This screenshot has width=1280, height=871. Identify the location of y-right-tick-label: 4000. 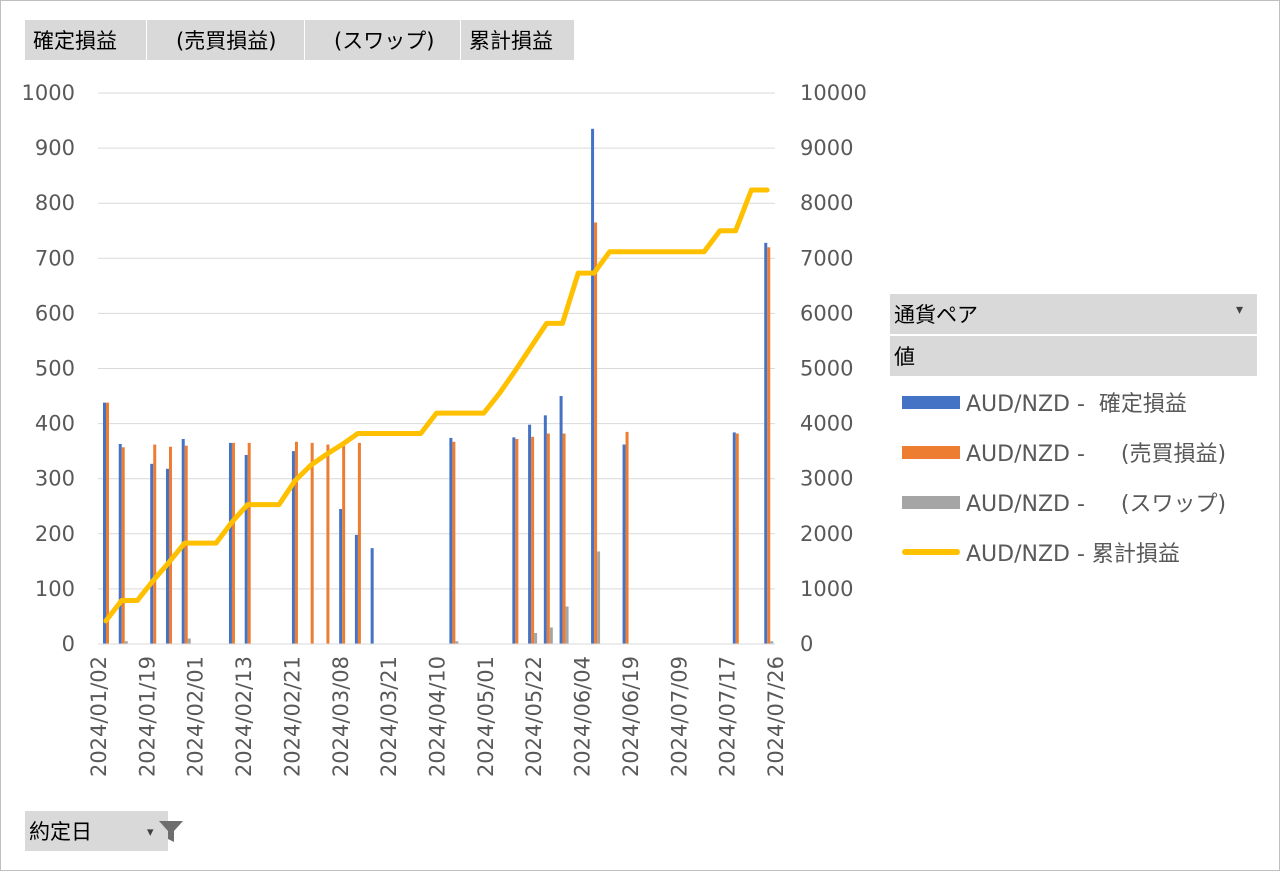
(826, 424).